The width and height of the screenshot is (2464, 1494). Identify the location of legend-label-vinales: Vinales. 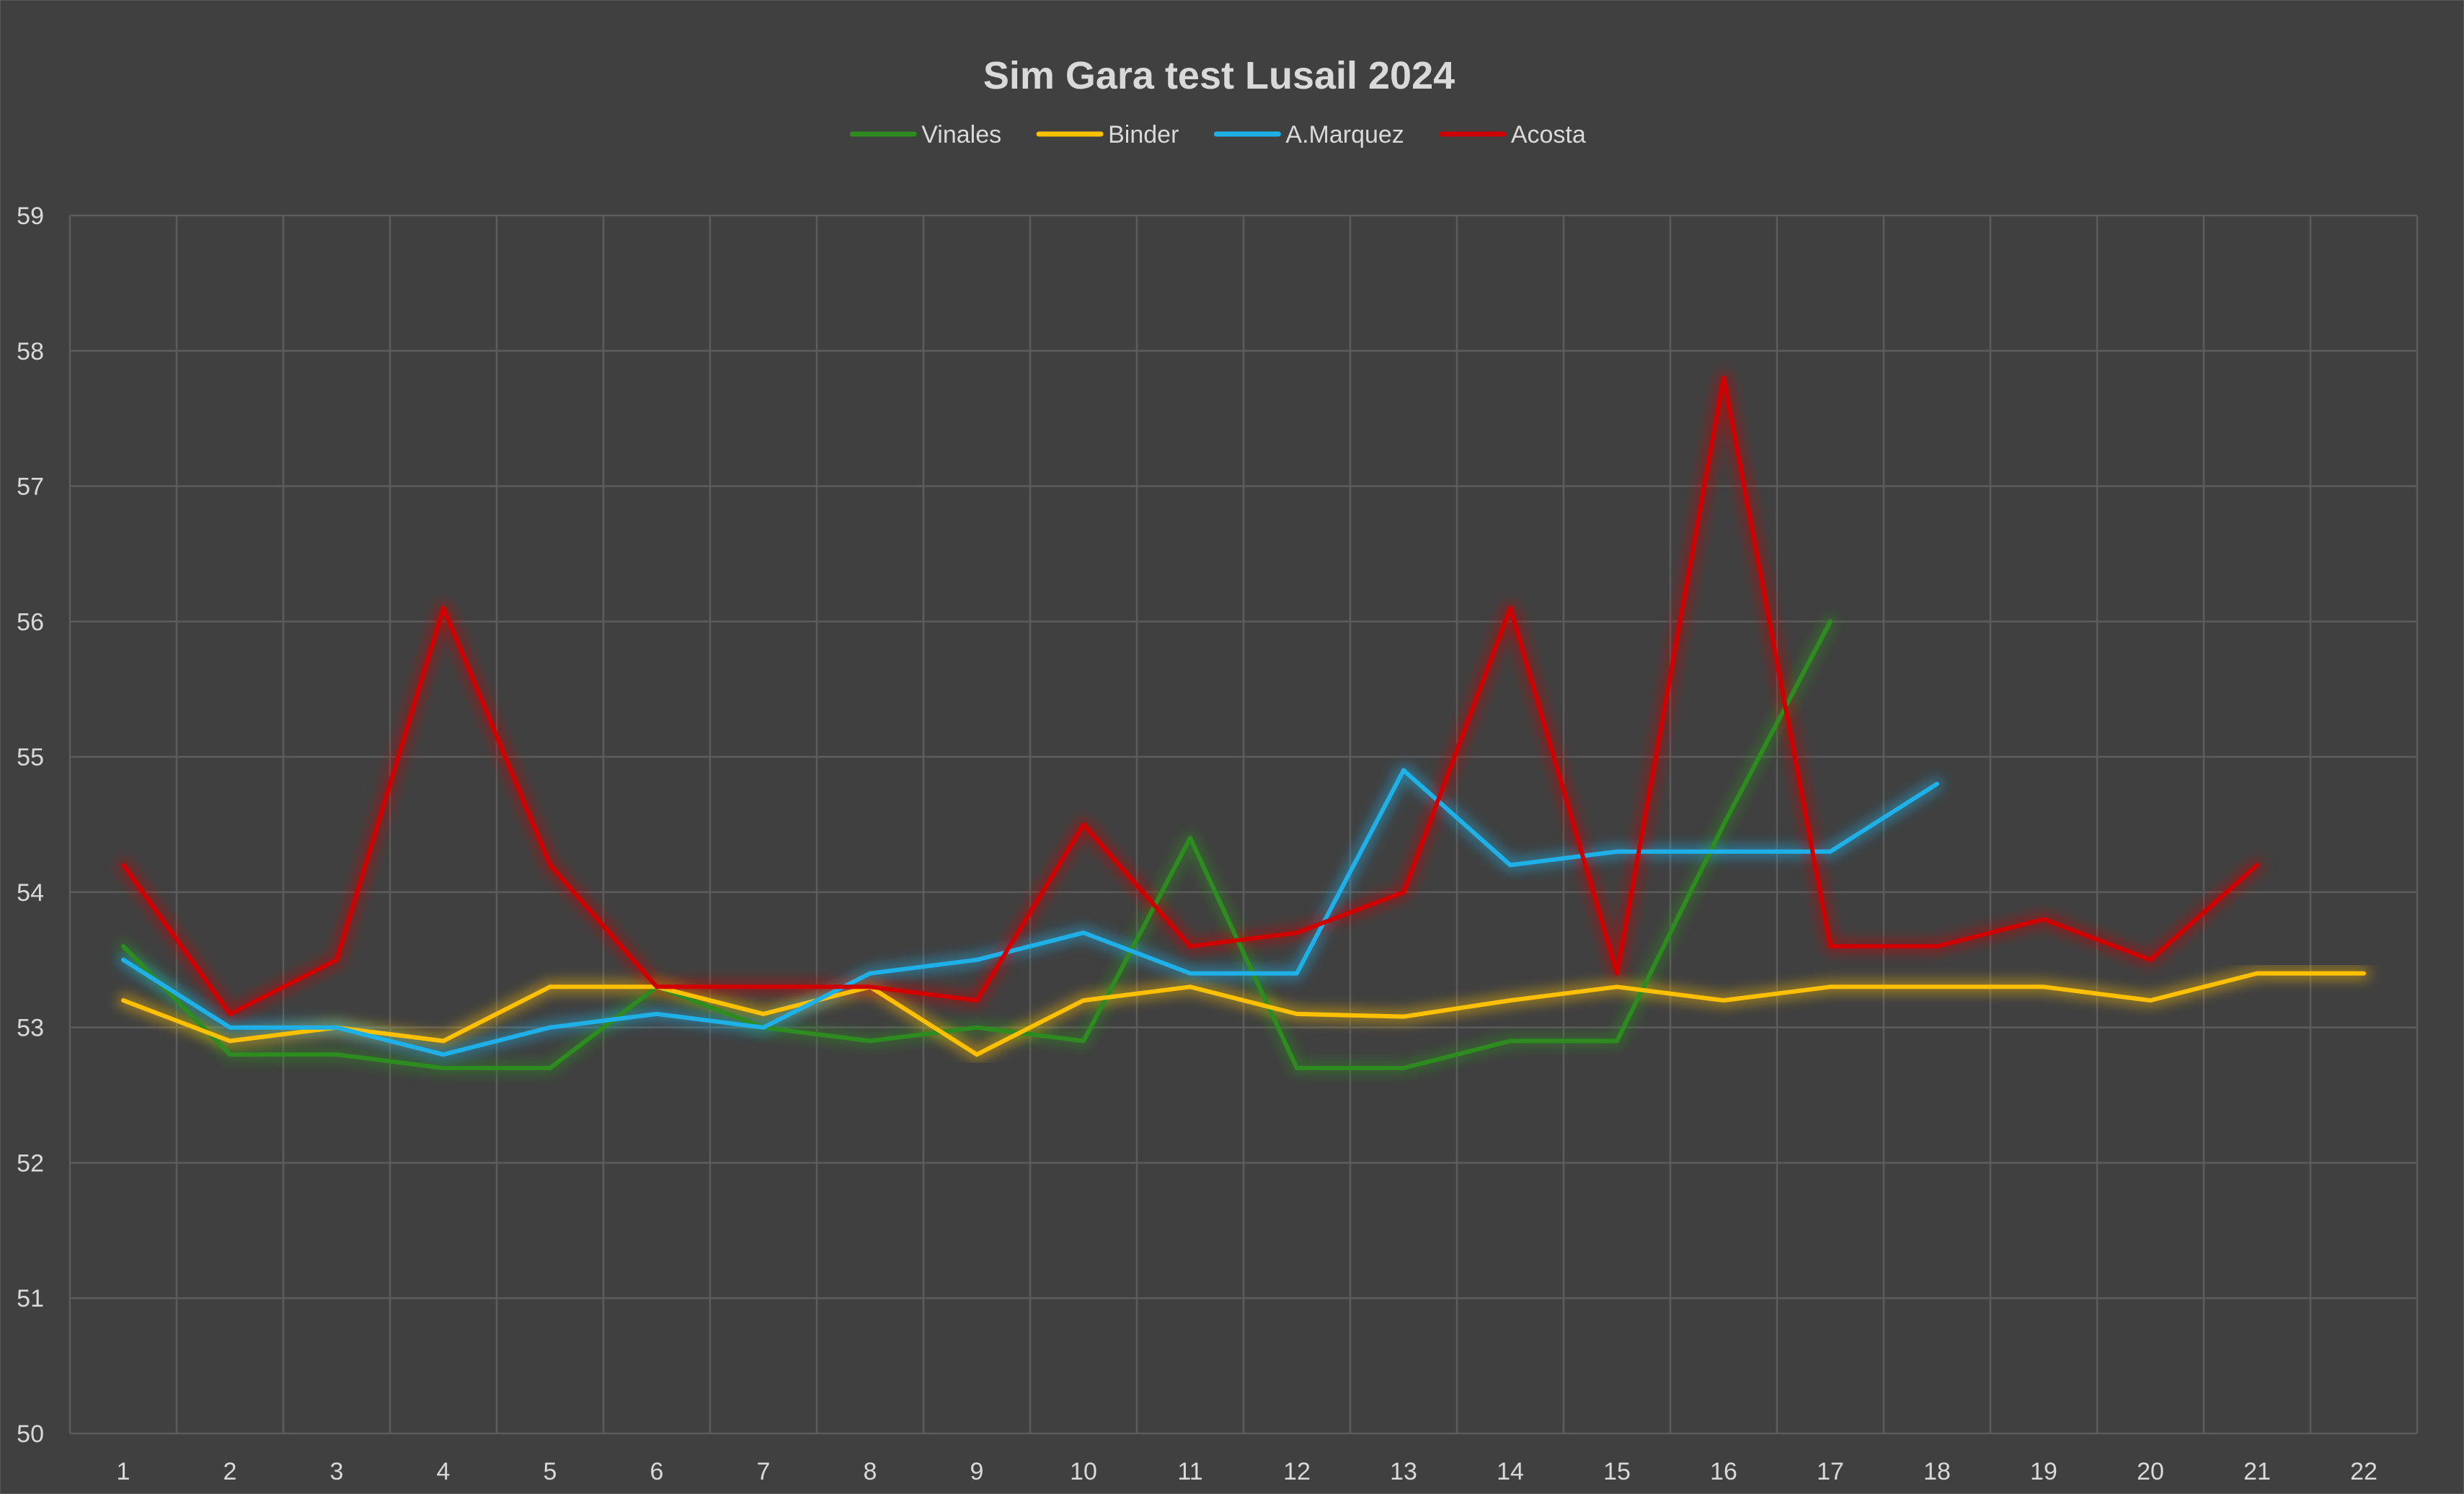
(961, 134).